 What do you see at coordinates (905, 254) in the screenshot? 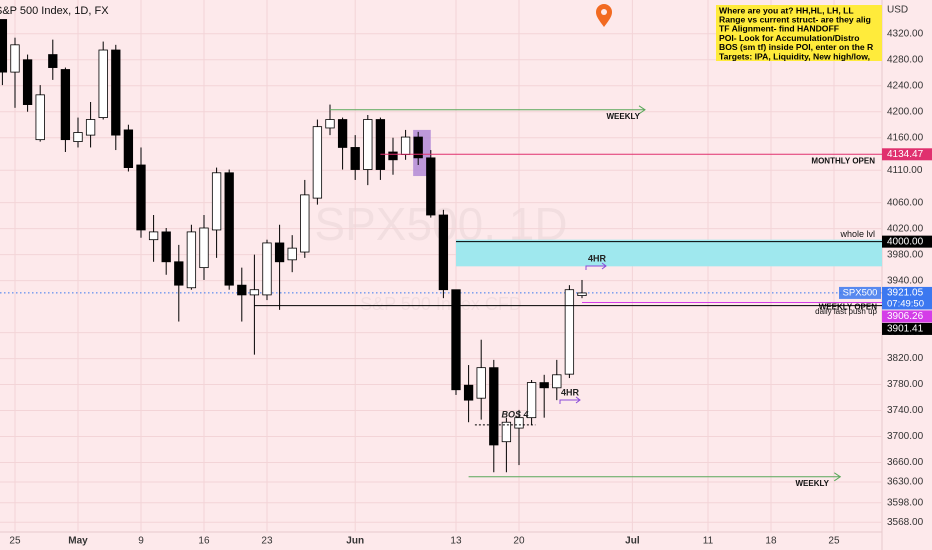
I see `y-tick-label: 3980.00` at bounding box center [905, 254].